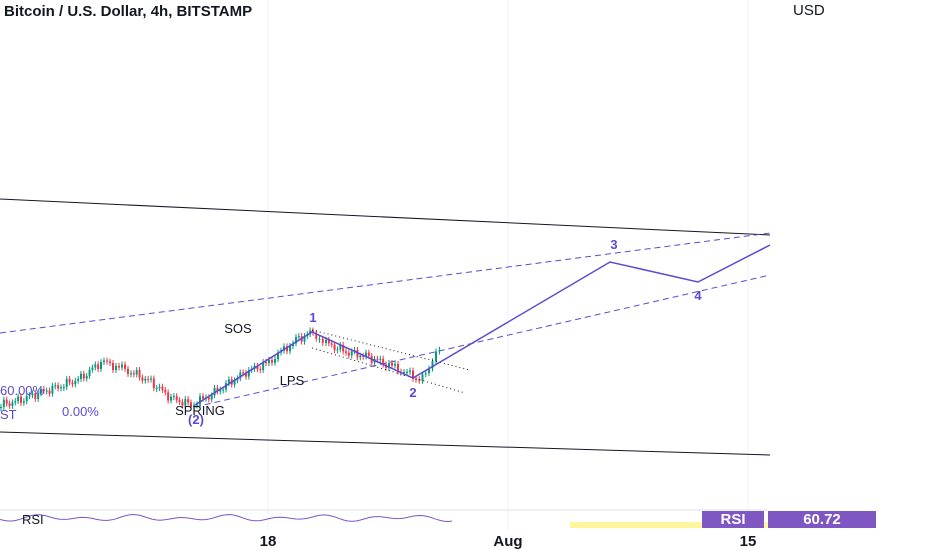  What do you see at coordinates (33, 519) in the screenshot?
I see `rsi-label: RSI` at bounding box center [33, 519].